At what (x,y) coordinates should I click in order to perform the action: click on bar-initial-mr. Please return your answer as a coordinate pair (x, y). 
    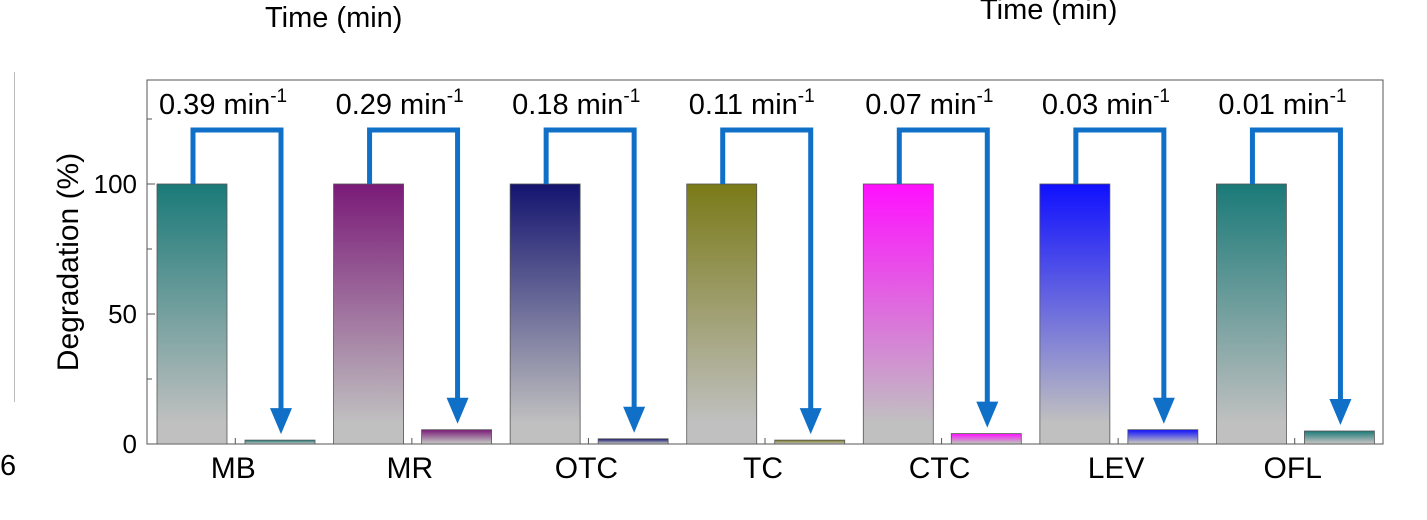
    Looking at the image, I should click on (368, 314).